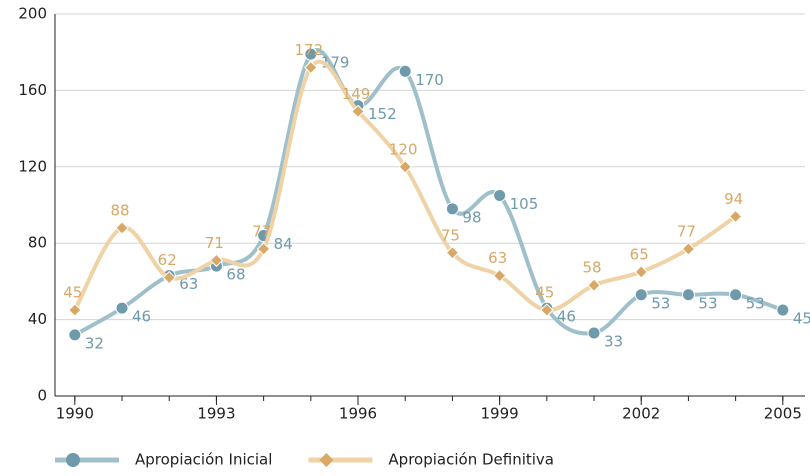 This screenshot has height=476, width=810. What do you see at coordinates (783, 414) in the screenshot?
I see `x-tick-label: 2005` at bounding box center [783, 414].